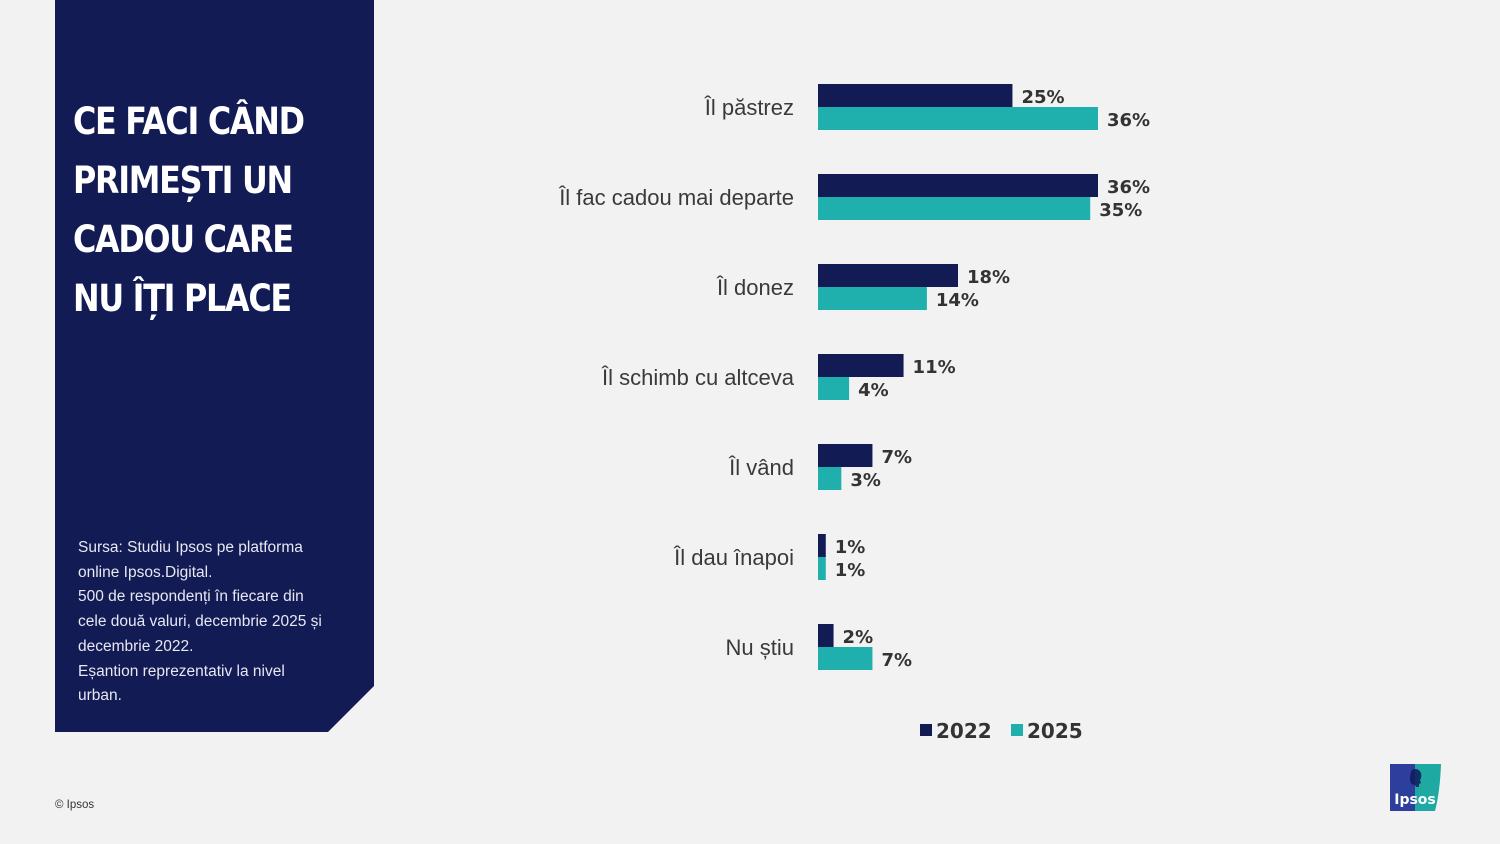 The width and height of the screenshot is (1500, 844). What do you see at coordinates (1128, 187) in the screenshot?
I see `value-label-2022: 36%` at bounding box center [1128, 187].